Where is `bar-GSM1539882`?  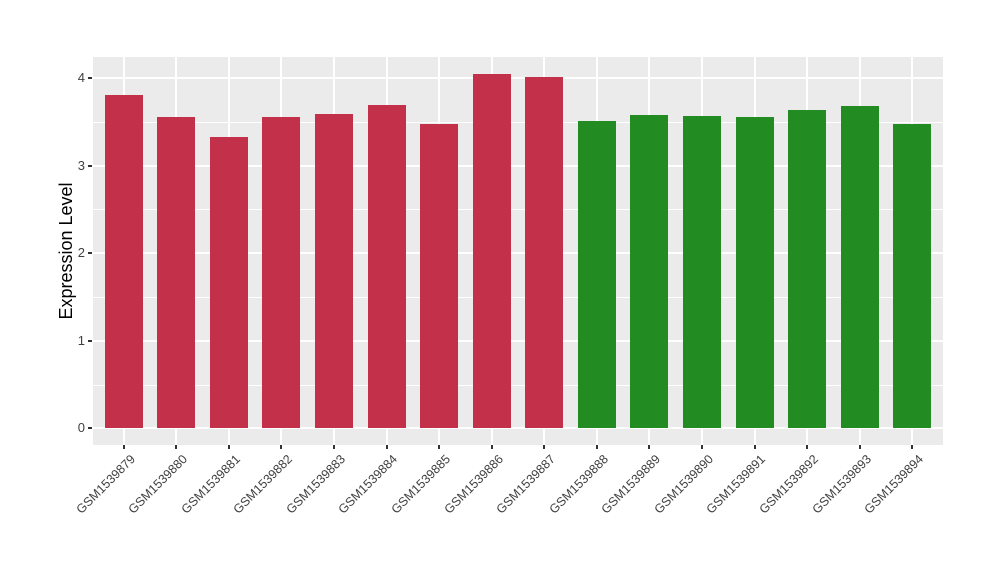 bar-GSM1539882 is located at coordinates (281, 272).